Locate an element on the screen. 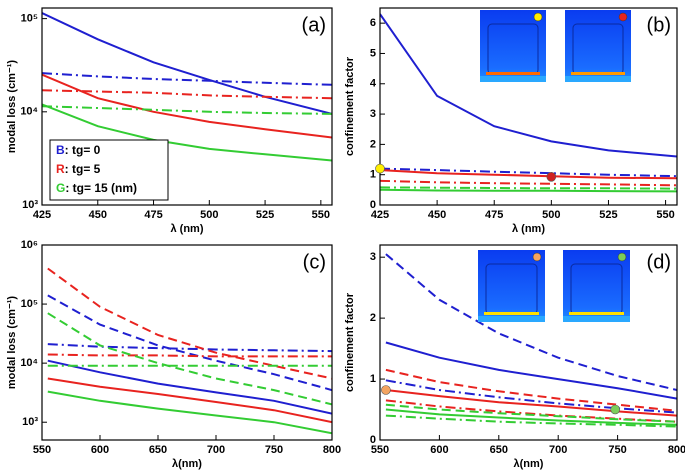 The image size is (685, 476). legend-text: : tg= 5 is located at coordinates (83, 169).